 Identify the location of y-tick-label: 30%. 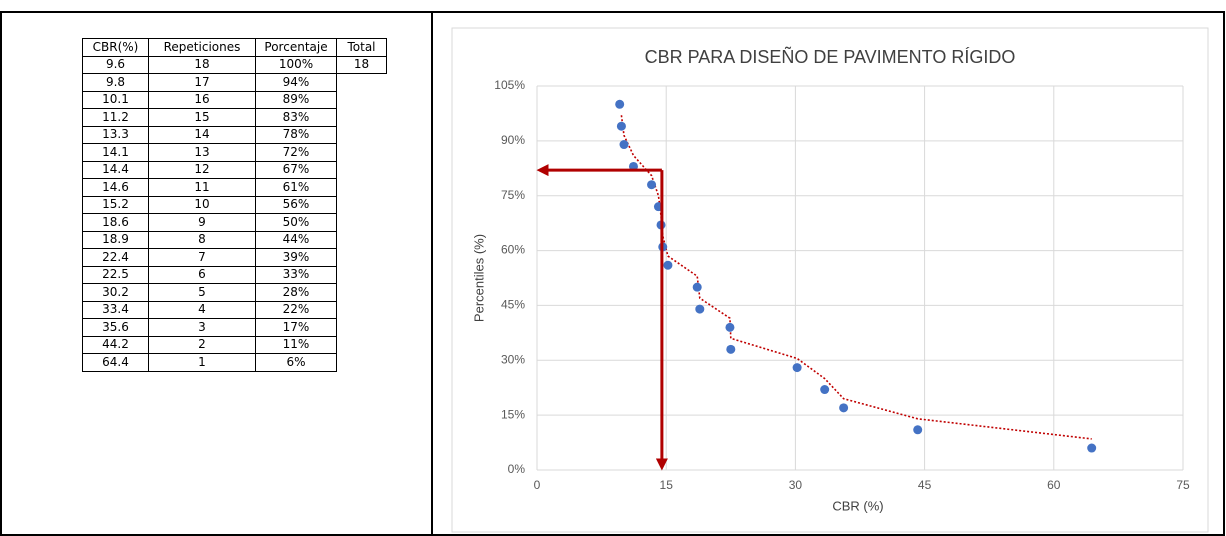
(513, 359).